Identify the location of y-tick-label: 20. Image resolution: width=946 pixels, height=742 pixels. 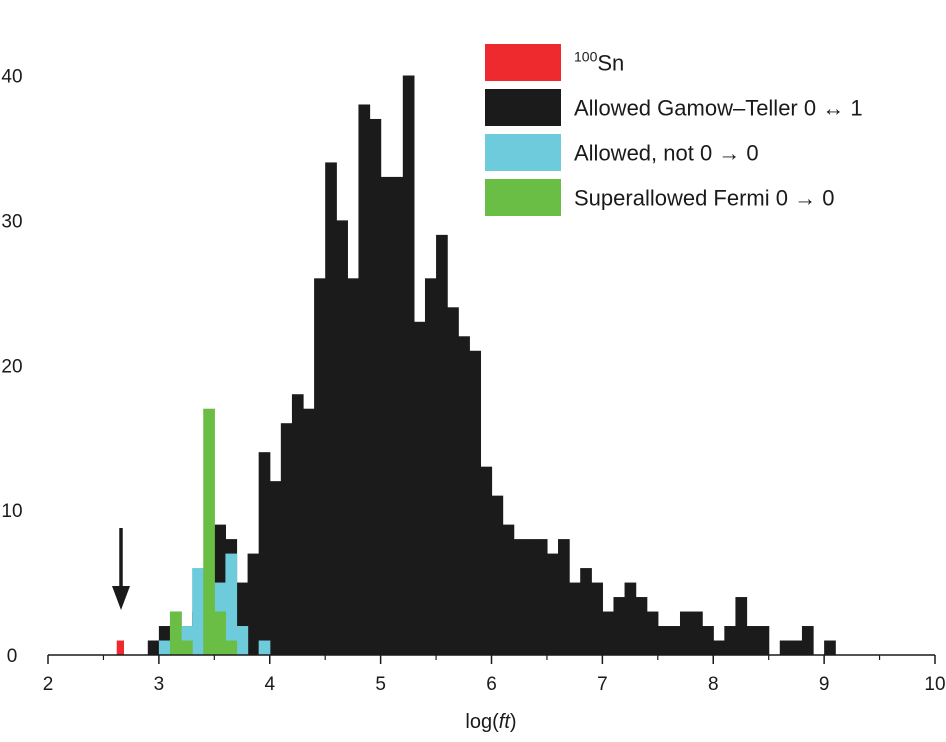
(11, 366).